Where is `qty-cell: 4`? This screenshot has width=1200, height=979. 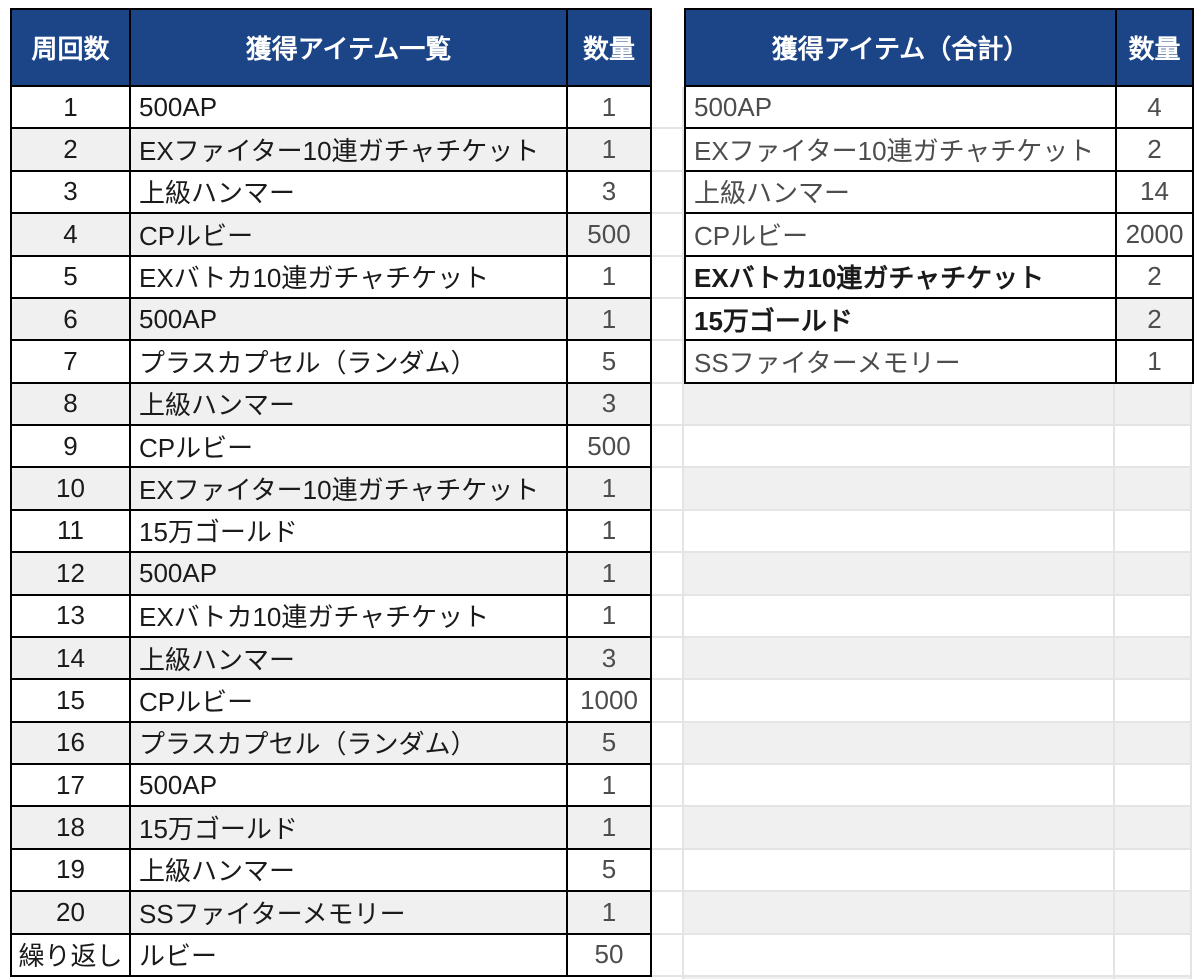 qty-cell: 4 is located at coordinates (1155, 108).